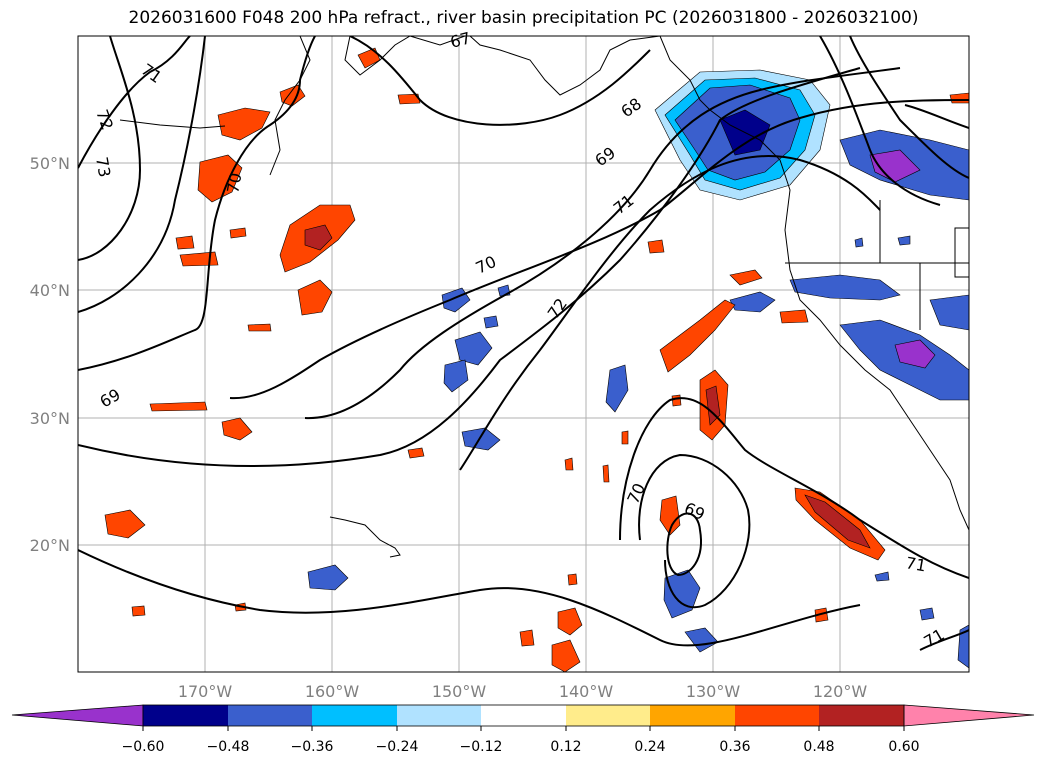 This screenshot has height=765, width=1047. What do you see at coordinates (50, 354) in the screenshot?
I see `latitude-labels: 50°N 40°N 30°N 20°N` at bounding box center [50, 354].